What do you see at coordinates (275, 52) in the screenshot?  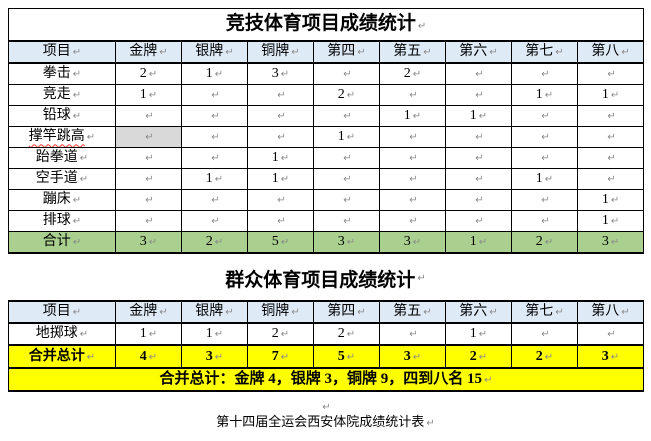 I see `cell-value: 铜牌` at bounding box center [275, 52].